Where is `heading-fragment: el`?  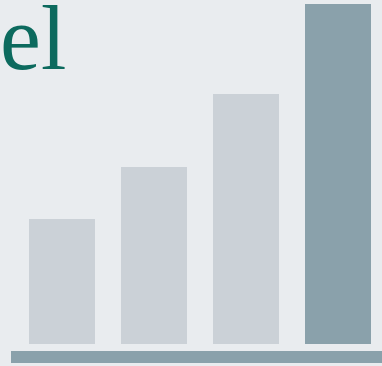
heading-fragment: el is located at coordinates (33, 44).